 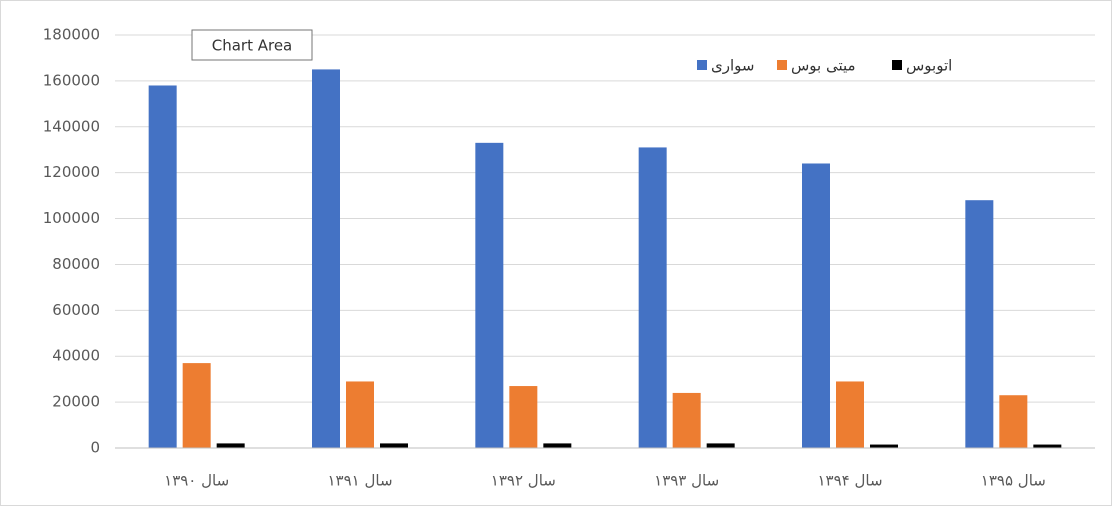 What do you see at coordinates (732, 66) in the screenshot?
I see `legend-label: سواری` at bounding box center [732, 66].